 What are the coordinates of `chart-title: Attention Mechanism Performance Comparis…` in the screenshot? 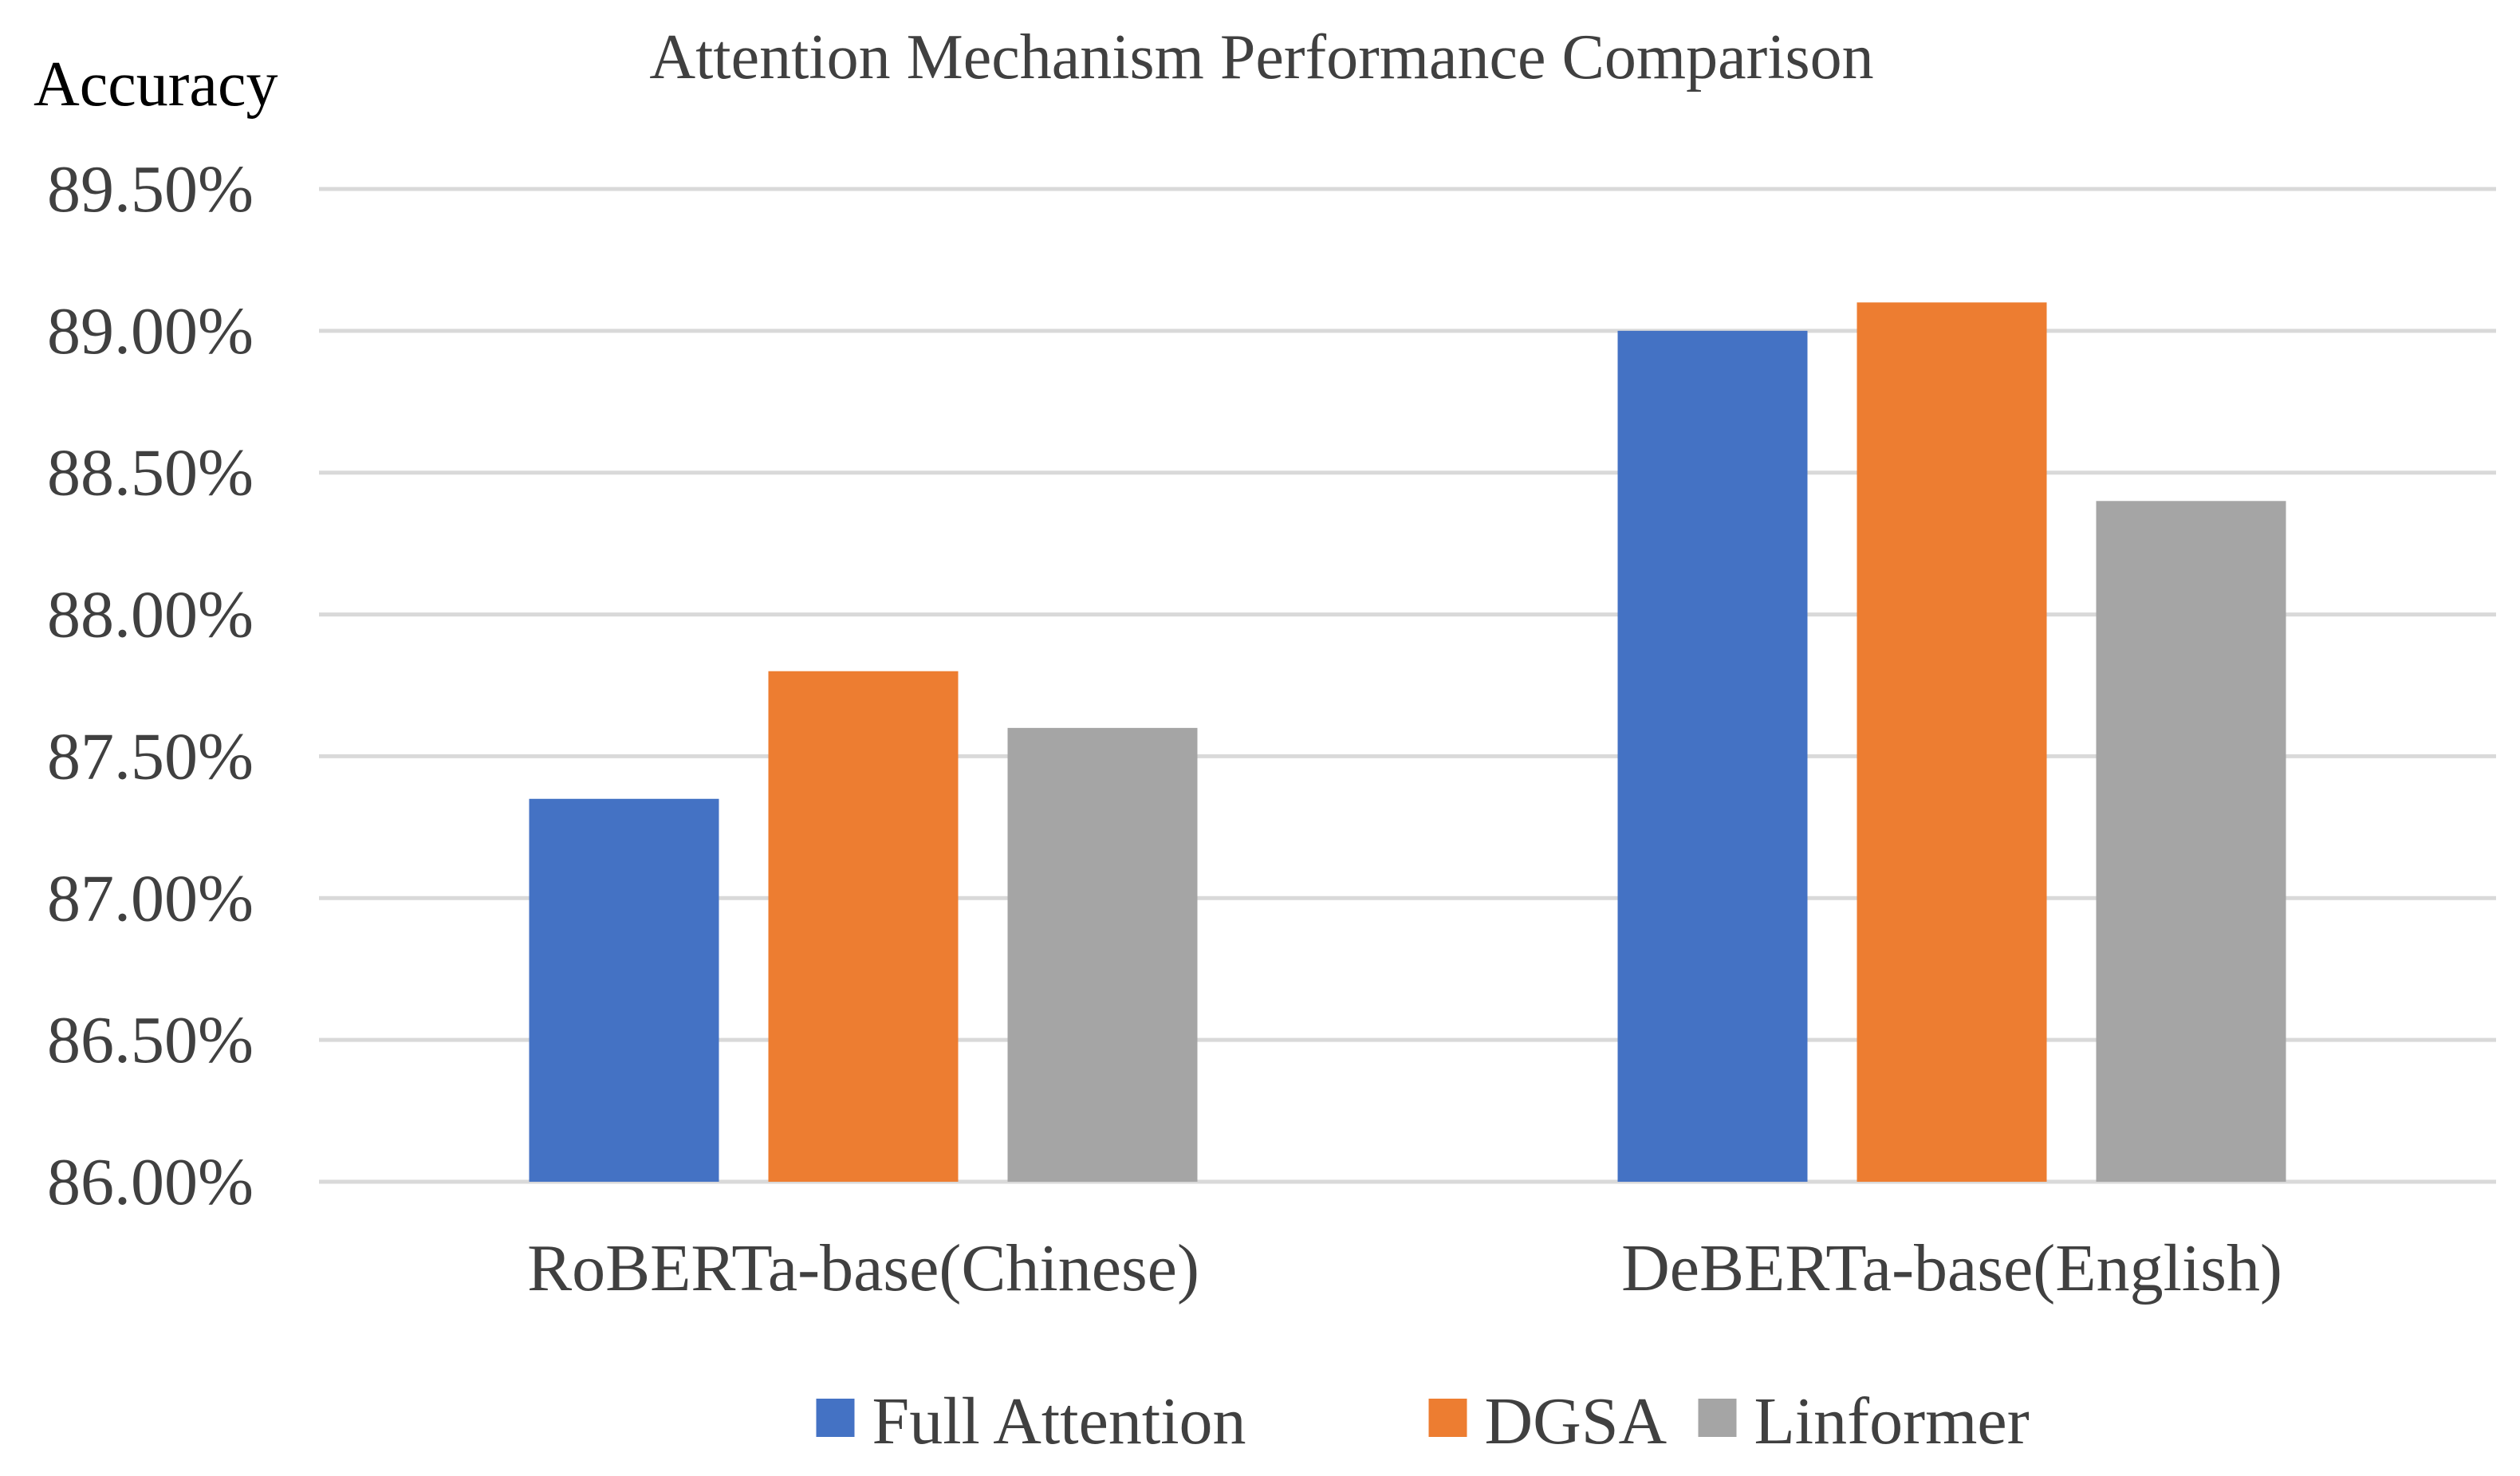 It's located at (1261, 57).